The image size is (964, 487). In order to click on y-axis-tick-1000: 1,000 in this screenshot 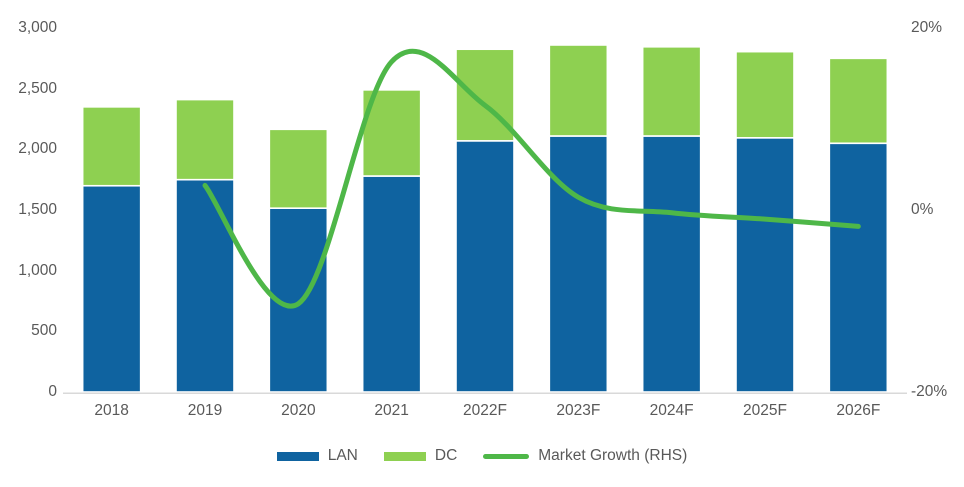, I will do `click(37, 270)`.